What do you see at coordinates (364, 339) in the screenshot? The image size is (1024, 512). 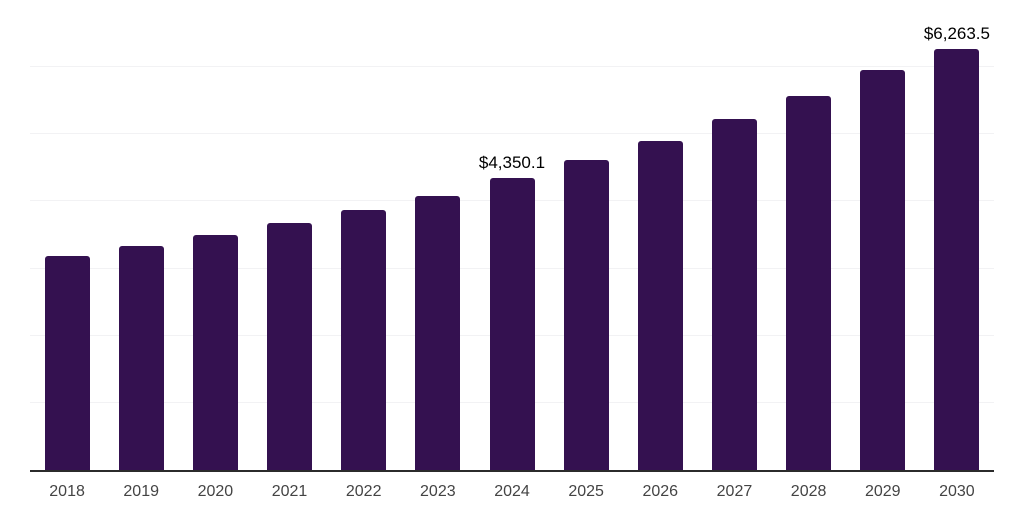 I see `bar-2022` at bounding box center [364, 339].